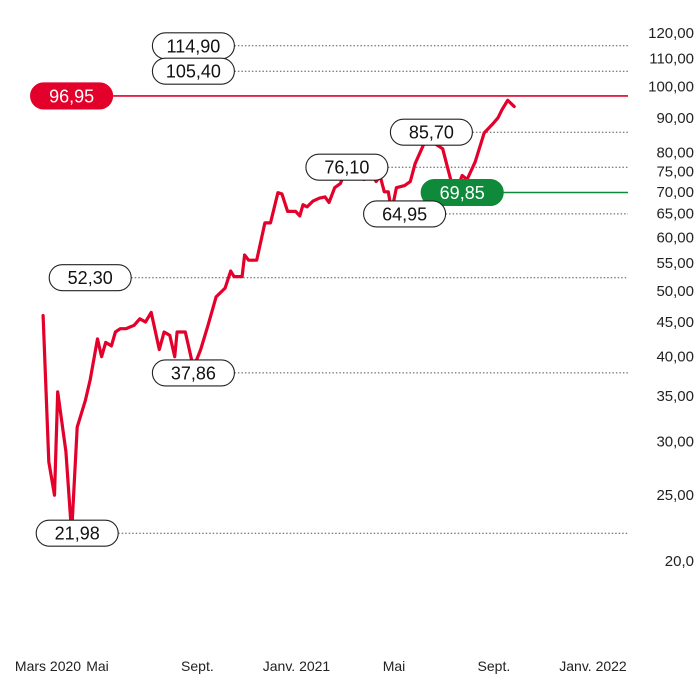 The image size is (700, 700). I want to click on level-badge: 52,30, so click(90, 278).